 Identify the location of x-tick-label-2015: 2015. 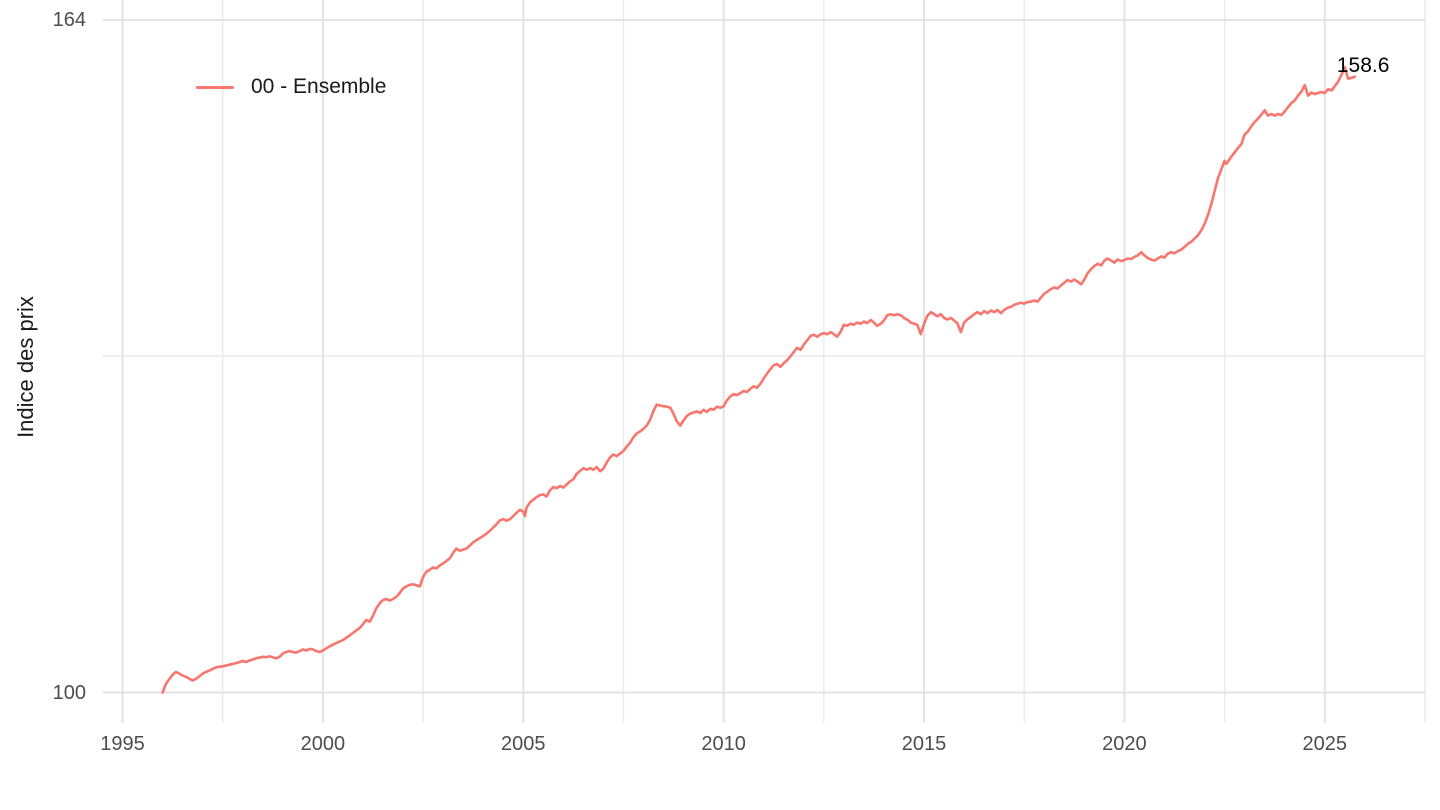
(924, 744).